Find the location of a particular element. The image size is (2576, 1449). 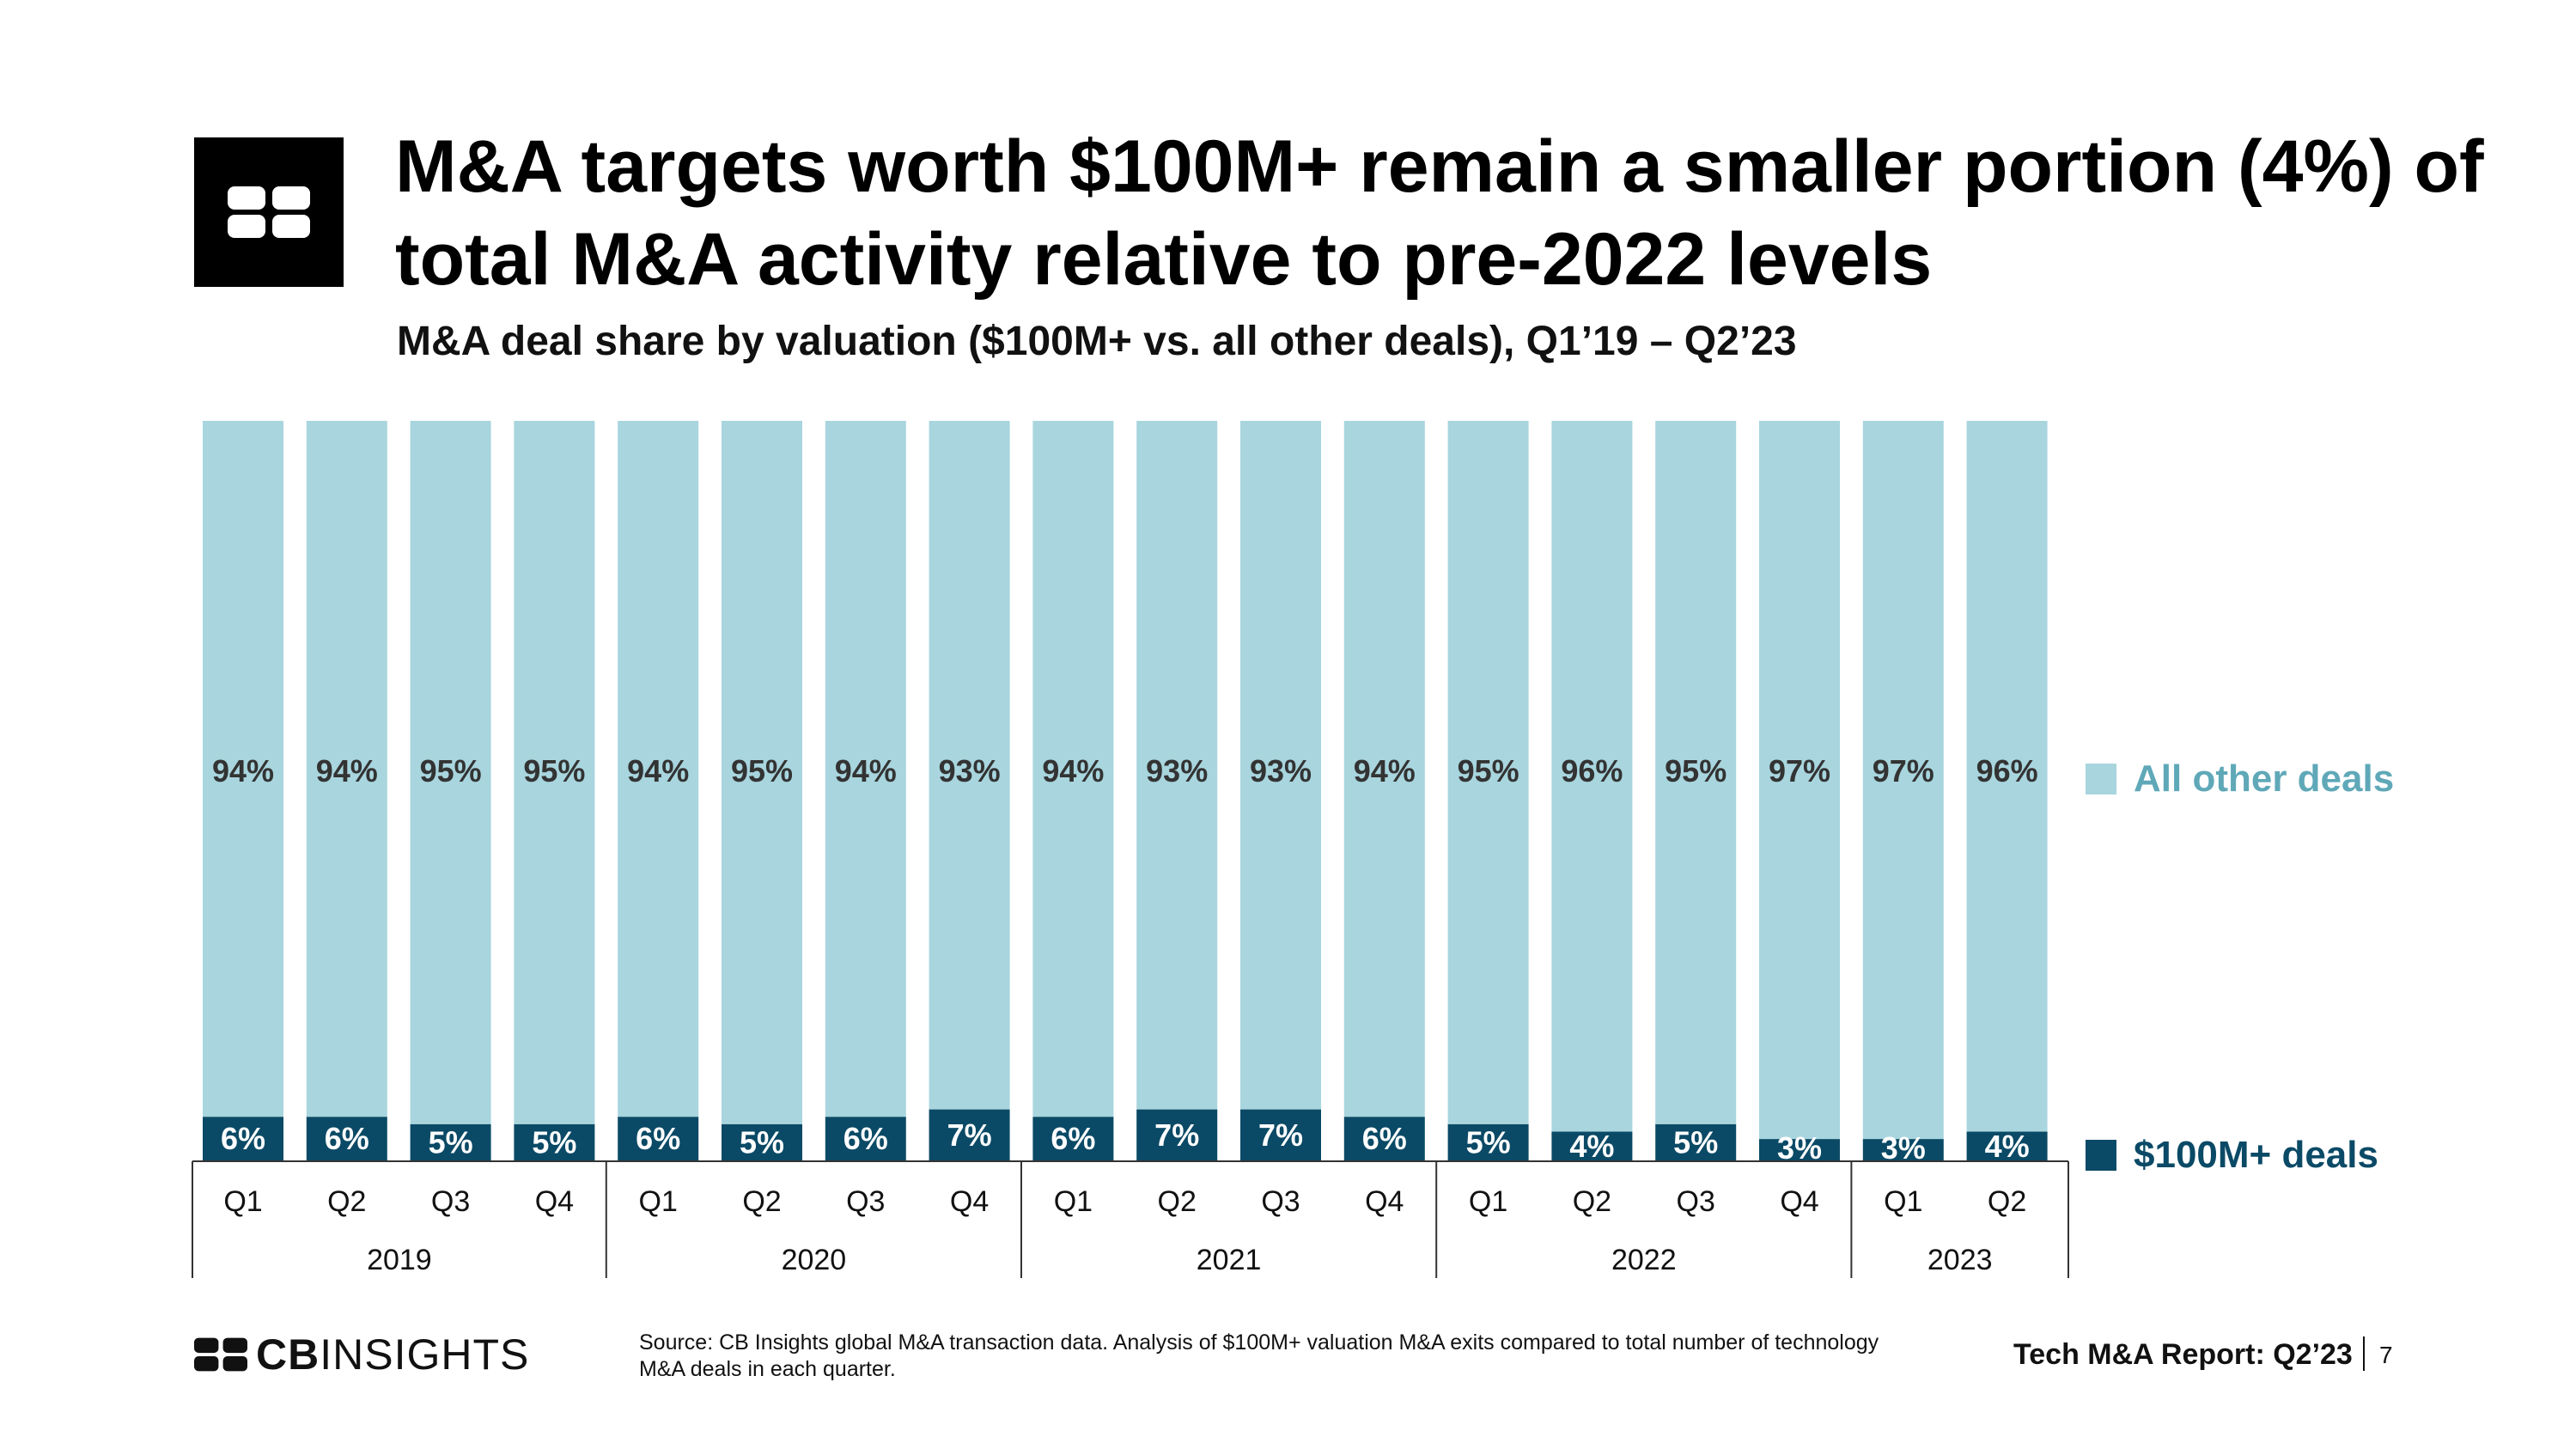

report-name: Tech M&A Report: Q2’23 is located at coordinates (2183, 1354).